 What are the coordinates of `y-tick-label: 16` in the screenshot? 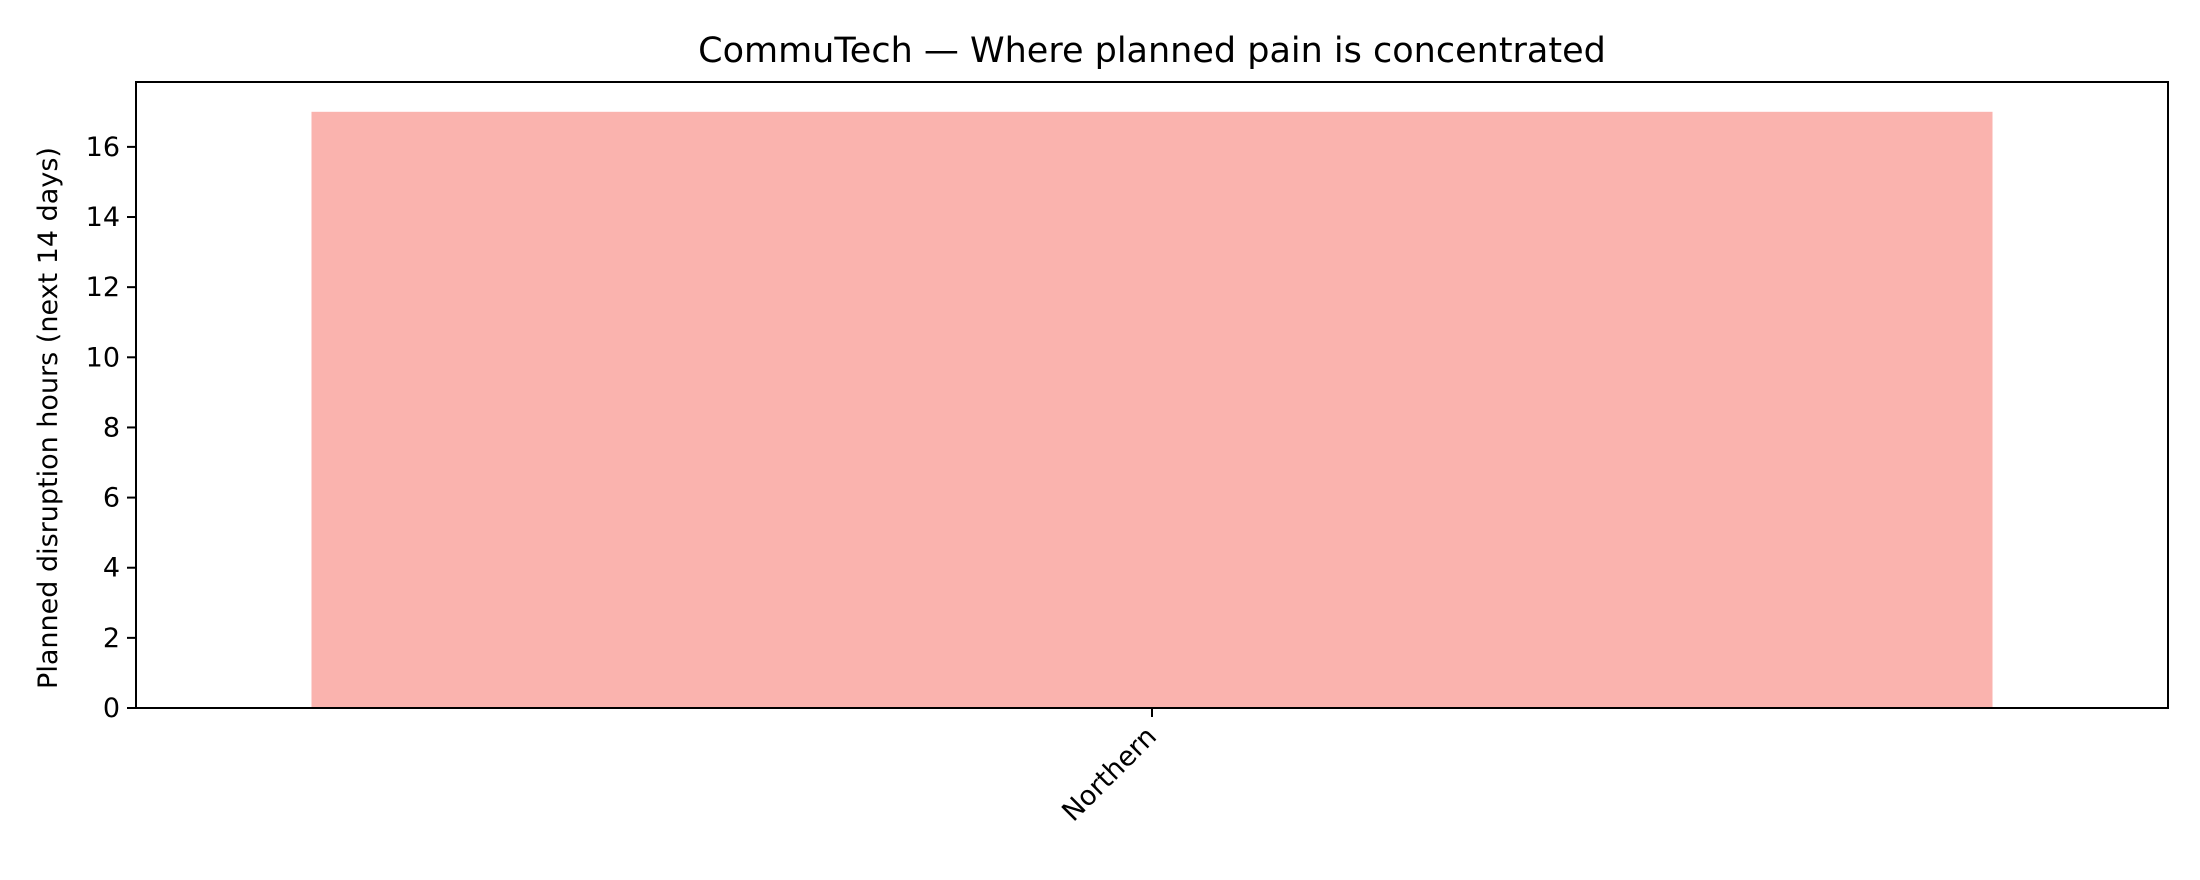 It's located at (103, 147).